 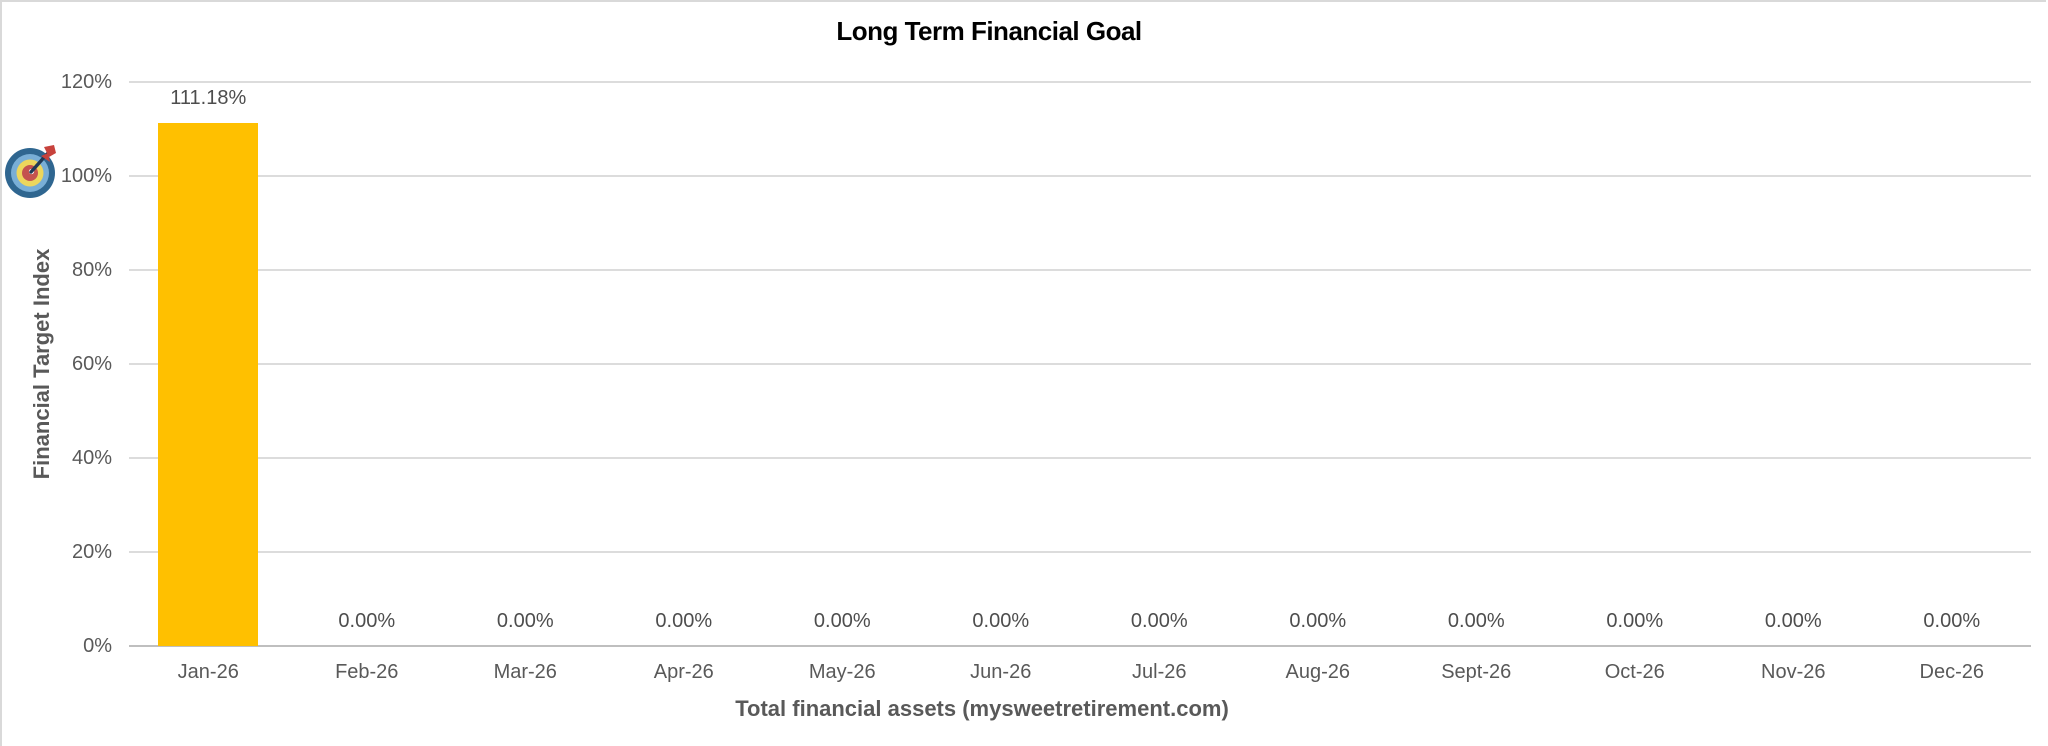 I want to click on x-axis-line, so click(x=1080, y=646).